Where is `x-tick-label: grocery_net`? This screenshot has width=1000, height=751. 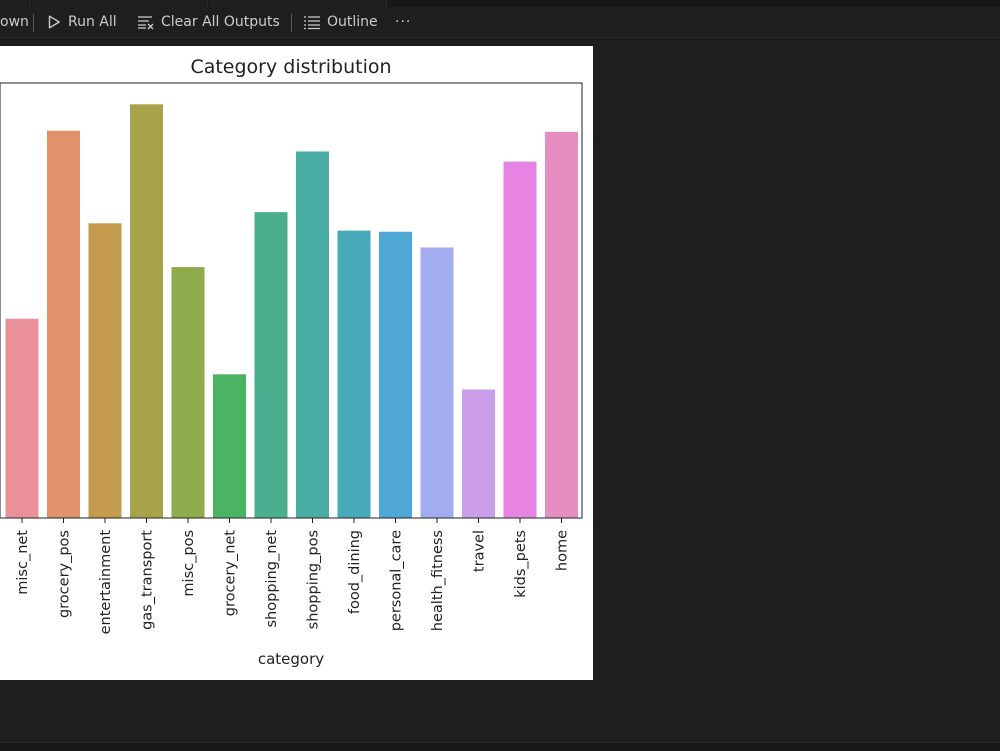
x-tick-label: grocery_net is located at coordinates (231, 573).